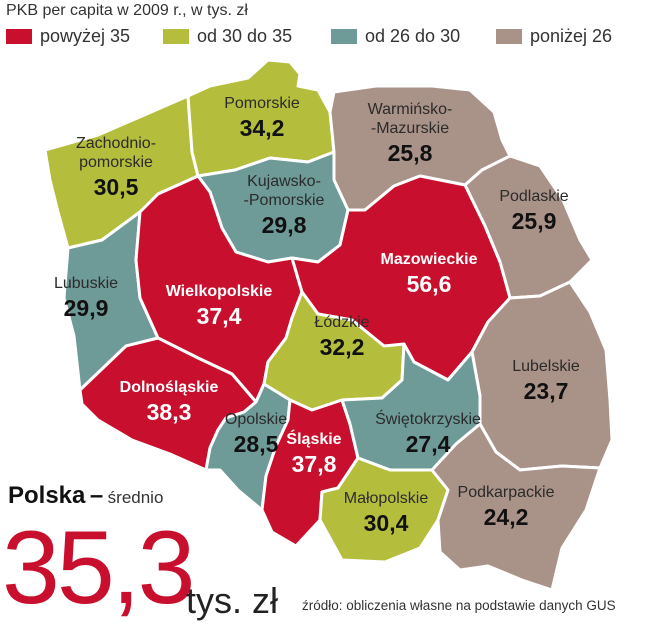  I want to click on region-label-dolnoslaskie: Dolnośląskie 38,3, so click(169, 402).